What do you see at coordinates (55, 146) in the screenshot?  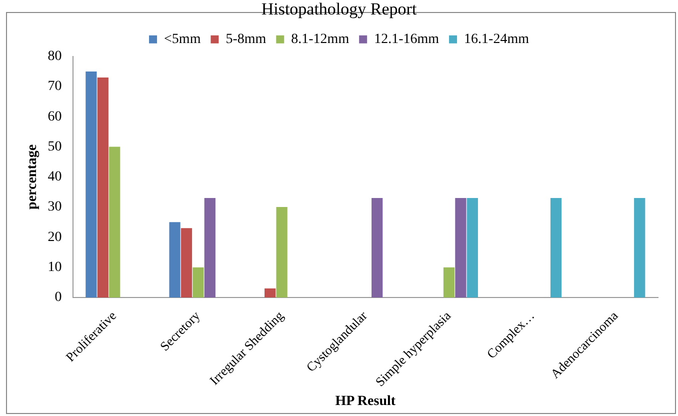 I see `y-tick-label: 50` at bounding box center [55, 146].